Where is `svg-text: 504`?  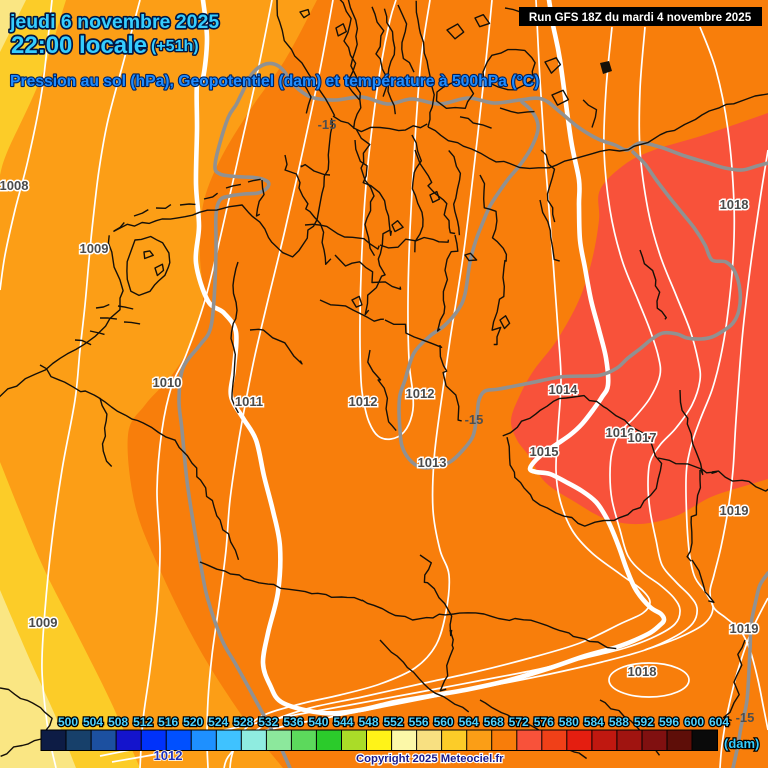
svg-text: 504 is located at coordinates (93, 722).